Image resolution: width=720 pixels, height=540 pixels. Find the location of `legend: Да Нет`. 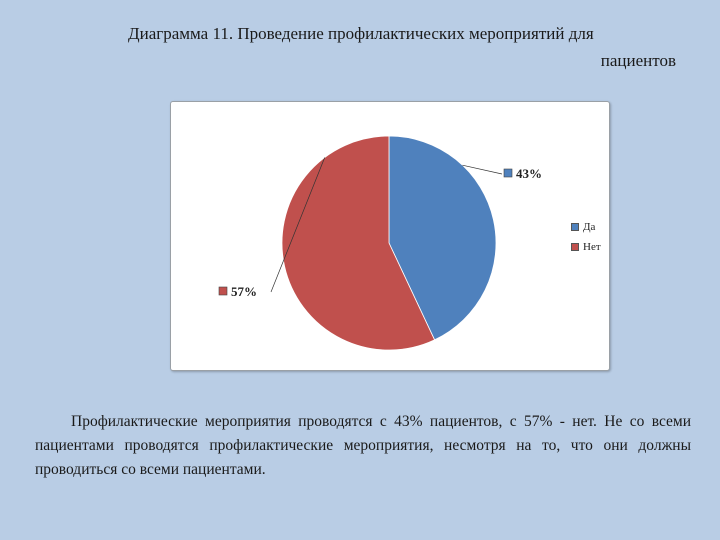

legend: Да Нет is located at coordinates (586, 237).